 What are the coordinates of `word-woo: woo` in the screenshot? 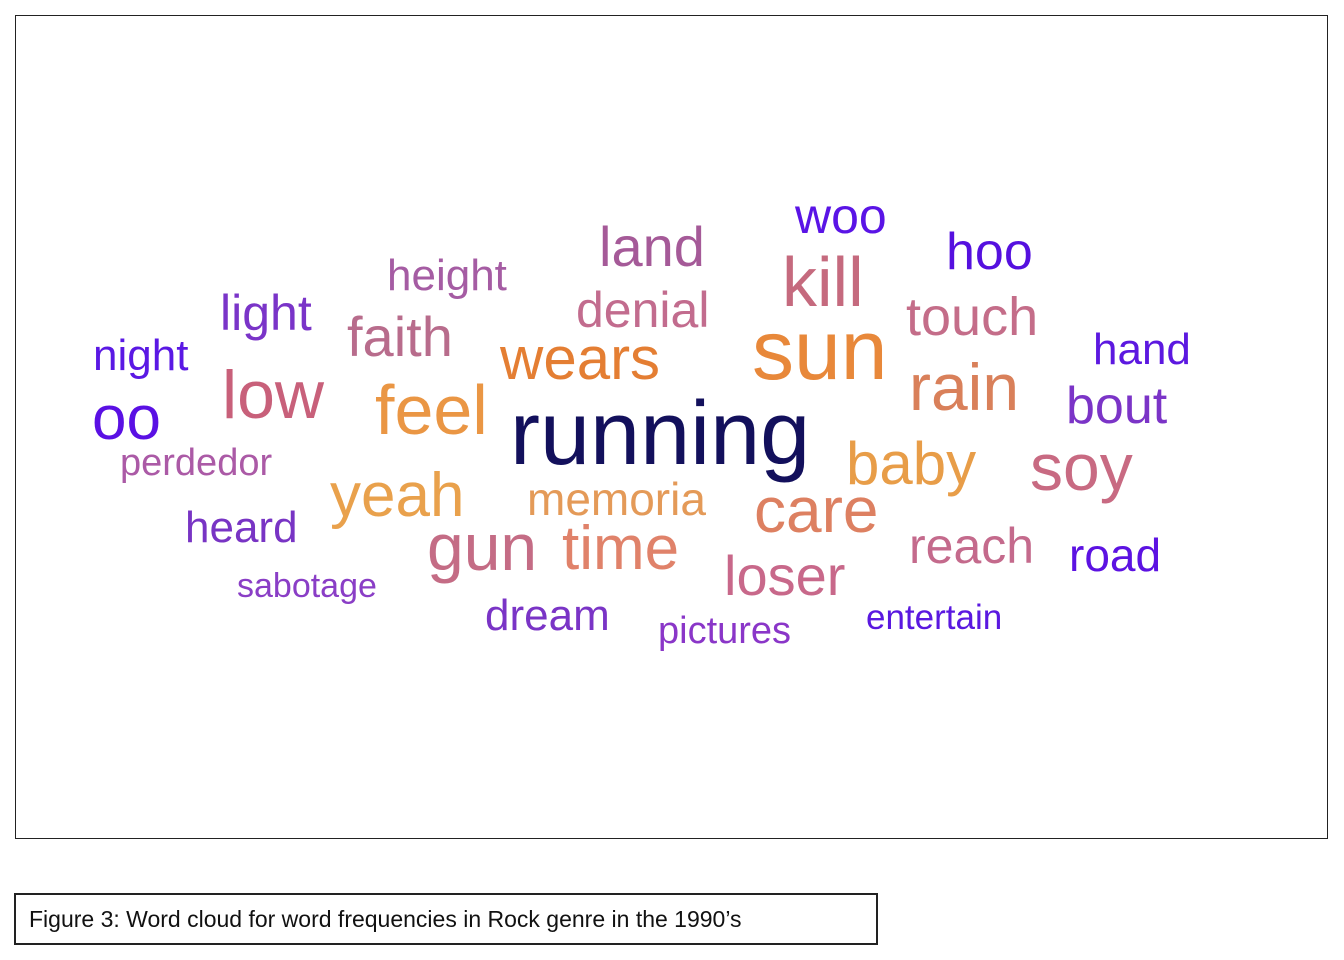 It's located at (841, 216).